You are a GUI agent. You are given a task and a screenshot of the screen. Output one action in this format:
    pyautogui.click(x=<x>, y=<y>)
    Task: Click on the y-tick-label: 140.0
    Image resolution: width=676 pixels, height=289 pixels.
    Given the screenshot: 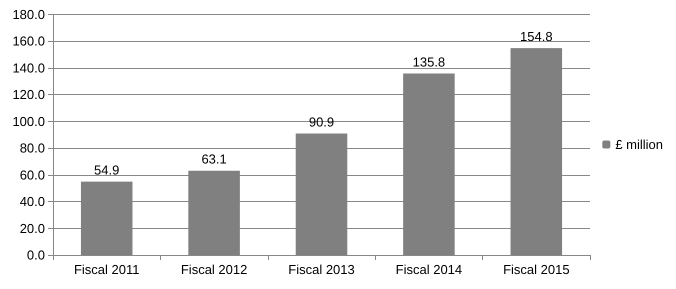 What is the action you would take?
    pyautogui.click(x=28, y=68)
    